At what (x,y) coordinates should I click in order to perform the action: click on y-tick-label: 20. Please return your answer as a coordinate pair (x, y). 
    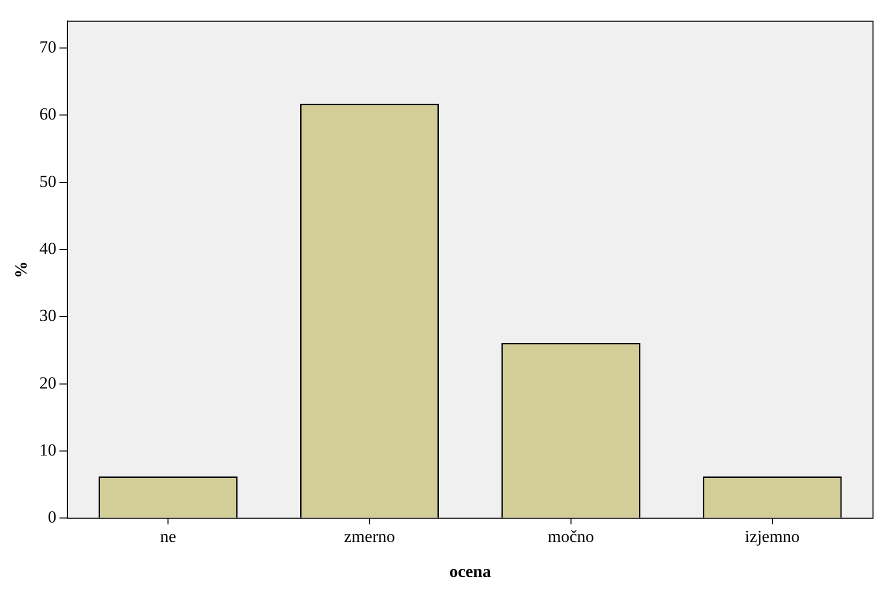
    Looking at the image, I should click on (47, 382).